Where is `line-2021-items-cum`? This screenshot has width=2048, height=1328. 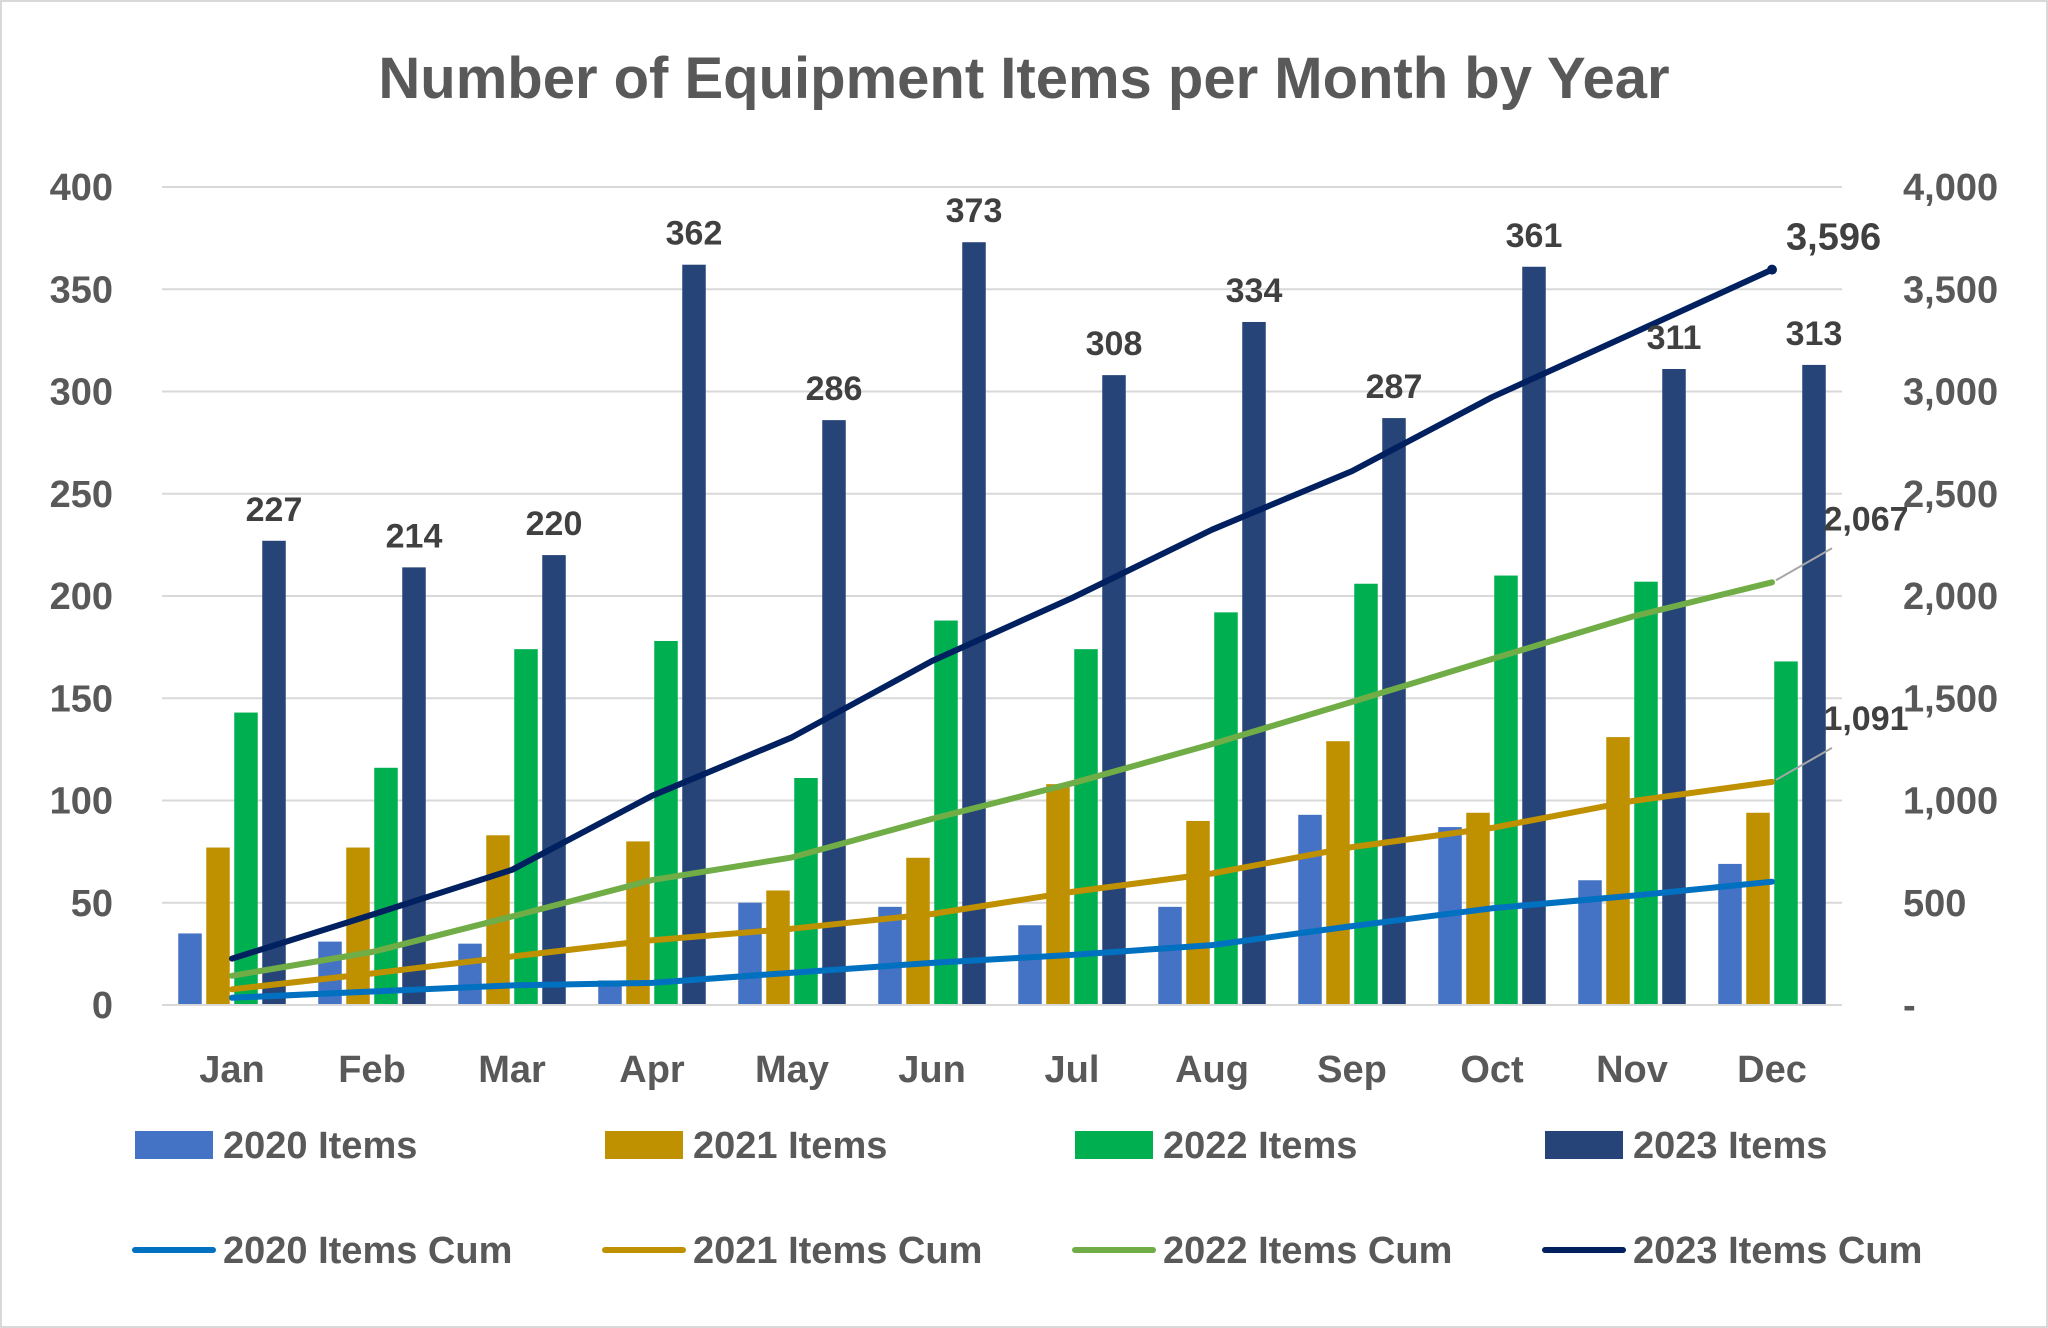
line-2021-items-cum is located at coordinates (1002, 885).